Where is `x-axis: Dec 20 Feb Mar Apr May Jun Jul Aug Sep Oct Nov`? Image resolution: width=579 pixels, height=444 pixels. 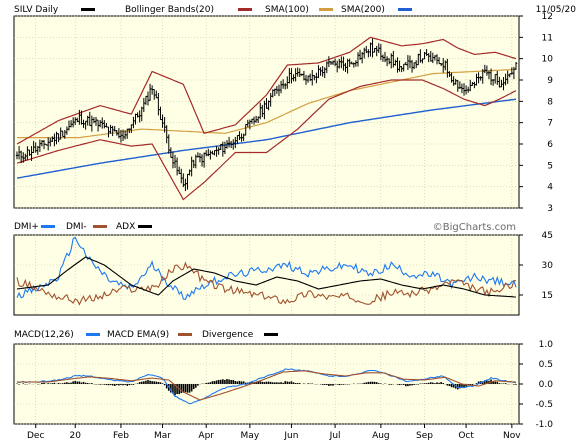
x-axis: Dec 20 Feb Mar Apr May Jun Jul Aug Sep Oct Nov is located at coordinates (274, 432).